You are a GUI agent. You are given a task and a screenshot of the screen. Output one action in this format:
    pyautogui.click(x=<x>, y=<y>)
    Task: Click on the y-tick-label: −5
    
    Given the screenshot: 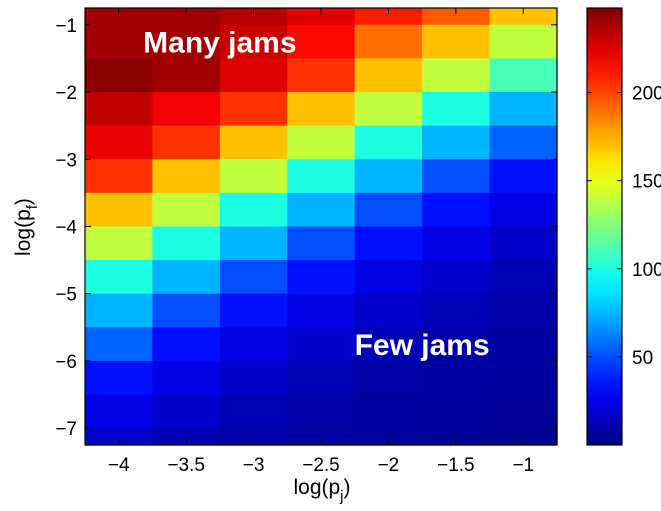 What is the action you would take?
    pyautogui.click(x=66, y=295)
    